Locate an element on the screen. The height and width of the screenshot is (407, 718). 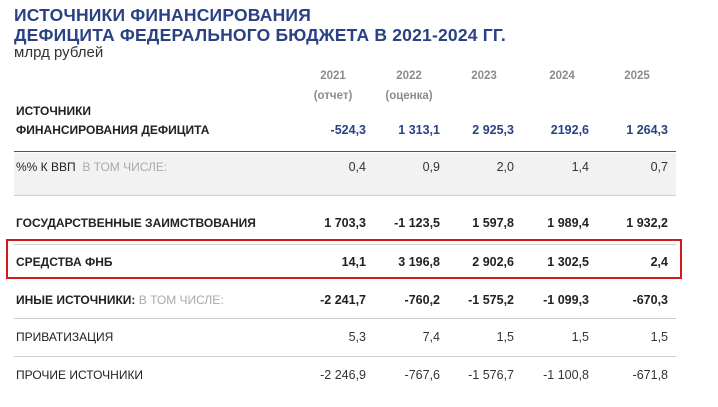
cell-2023: 1,5 is located at coordinates (505, 337).